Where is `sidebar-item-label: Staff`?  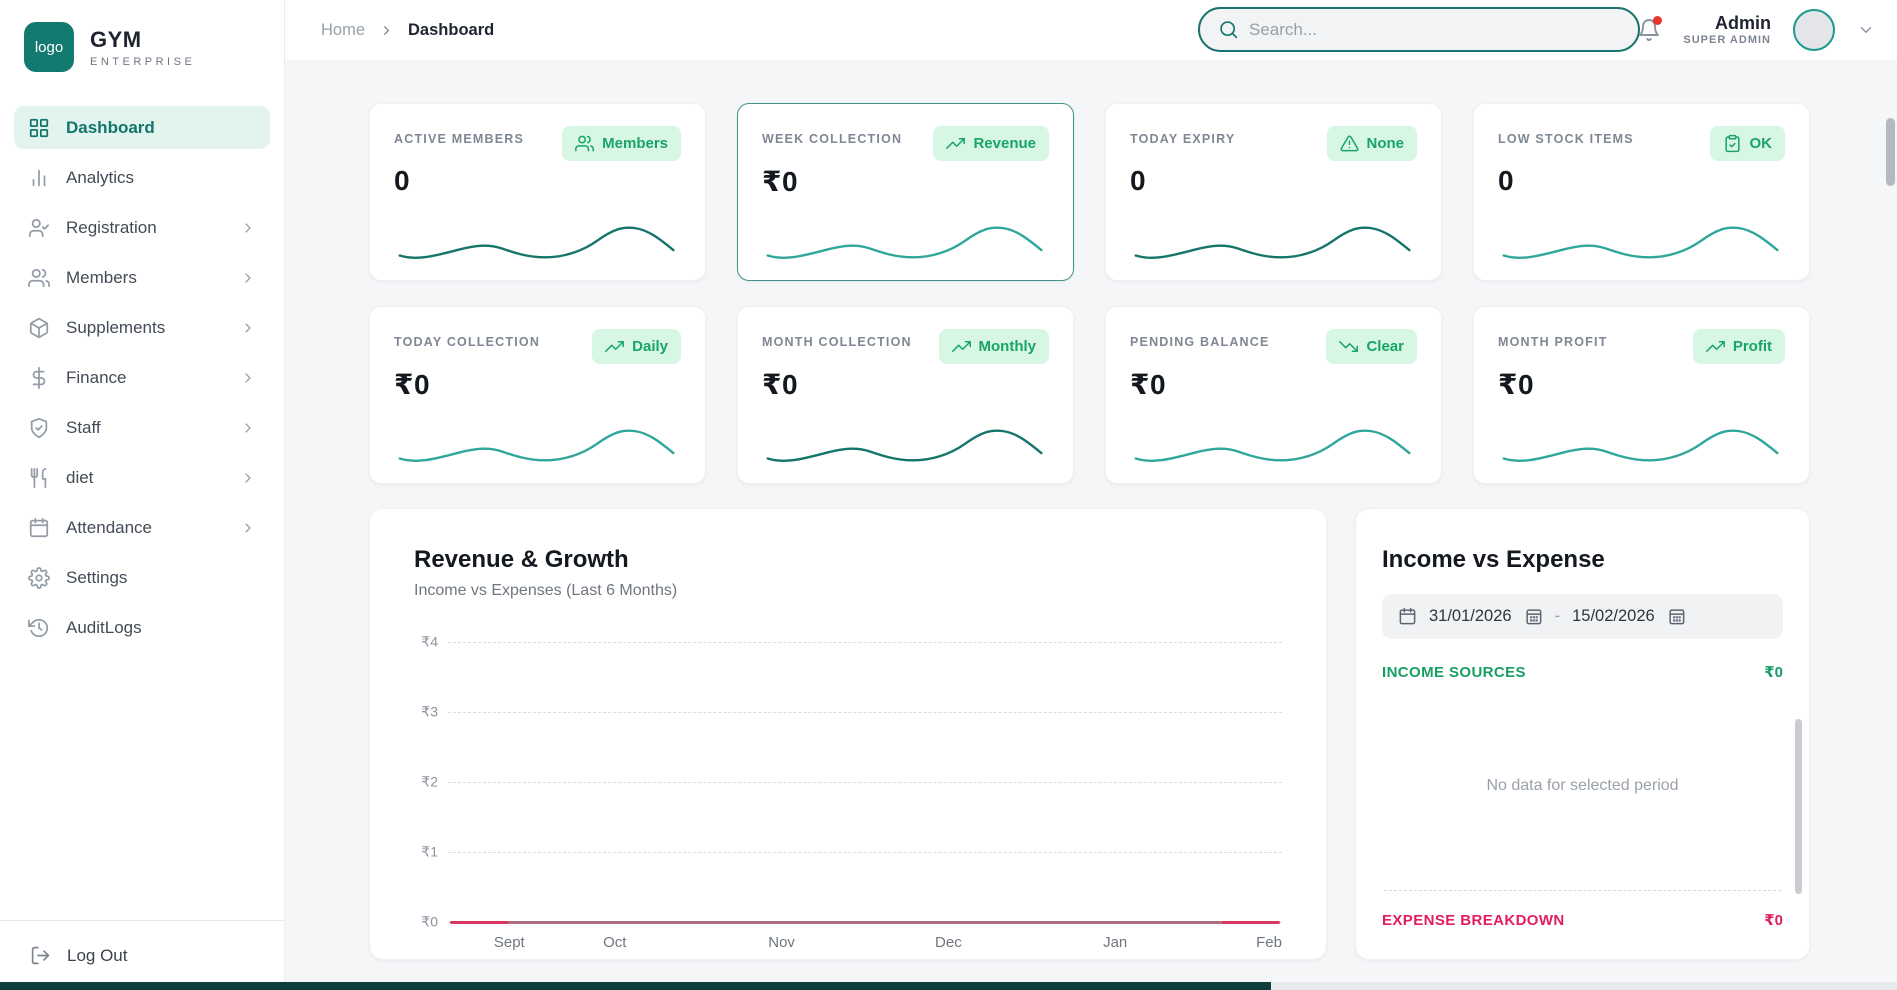 sidebar-item-label: Staff is located at coordinates (83, 427).